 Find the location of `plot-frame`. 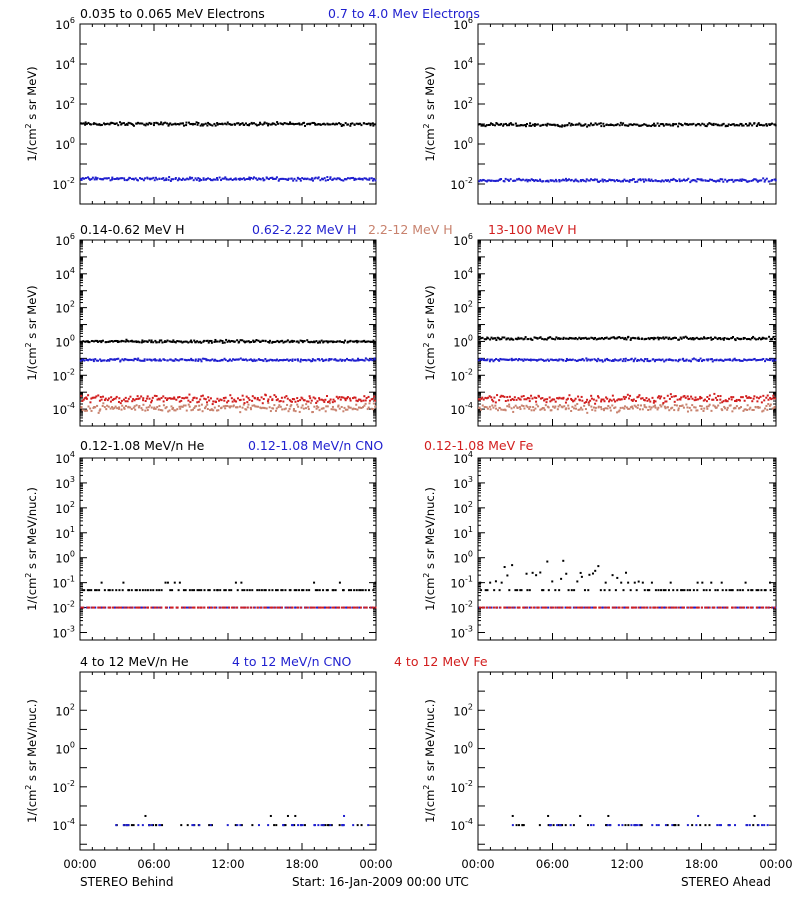

plot-frame is located at coordinates (228, 761).